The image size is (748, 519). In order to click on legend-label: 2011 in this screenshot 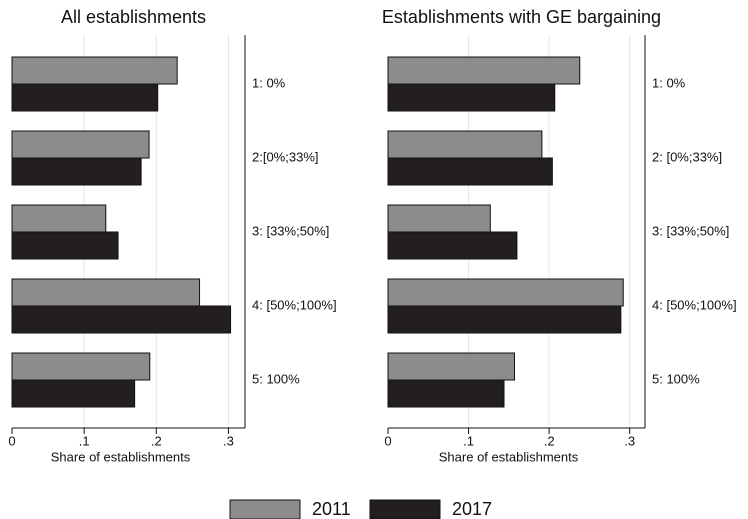, I will do `click(331, 509)`.